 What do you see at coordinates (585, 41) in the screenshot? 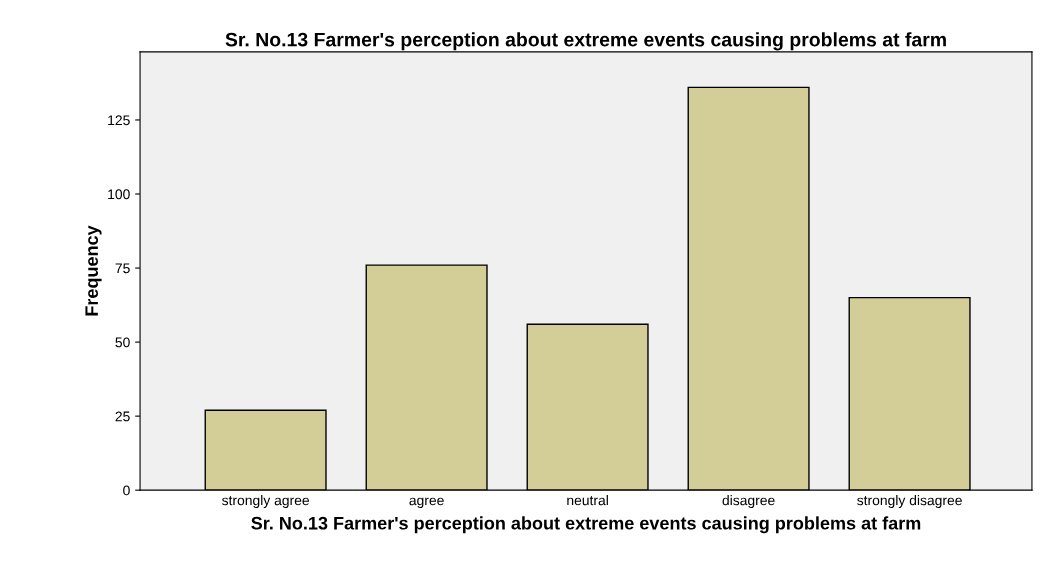
I see `chart-title: Sr. No.13 Farmer's perception about extreme events causing problems at farm` at bounding box center [585, 41].